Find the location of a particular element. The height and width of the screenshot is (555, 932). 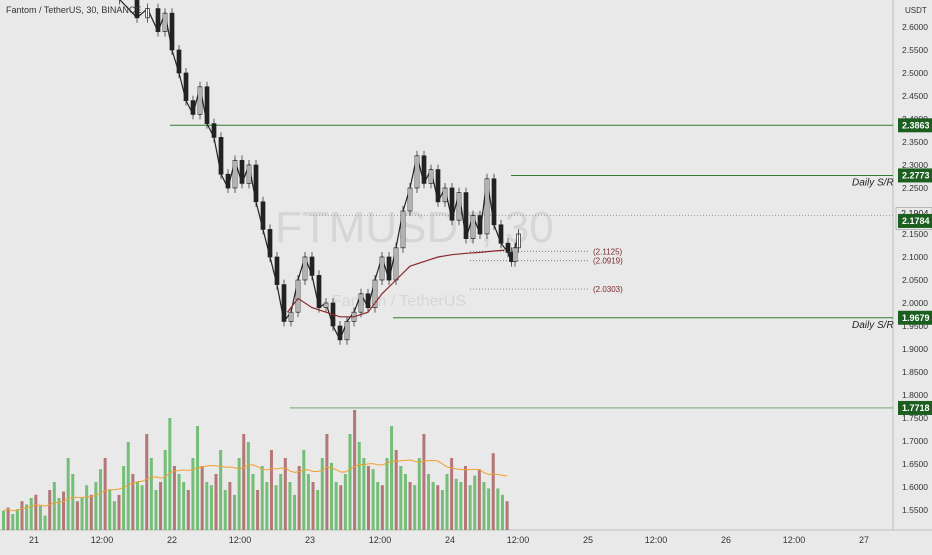

y-tick-label: 2.5500 is located at coordinates (915, 50).